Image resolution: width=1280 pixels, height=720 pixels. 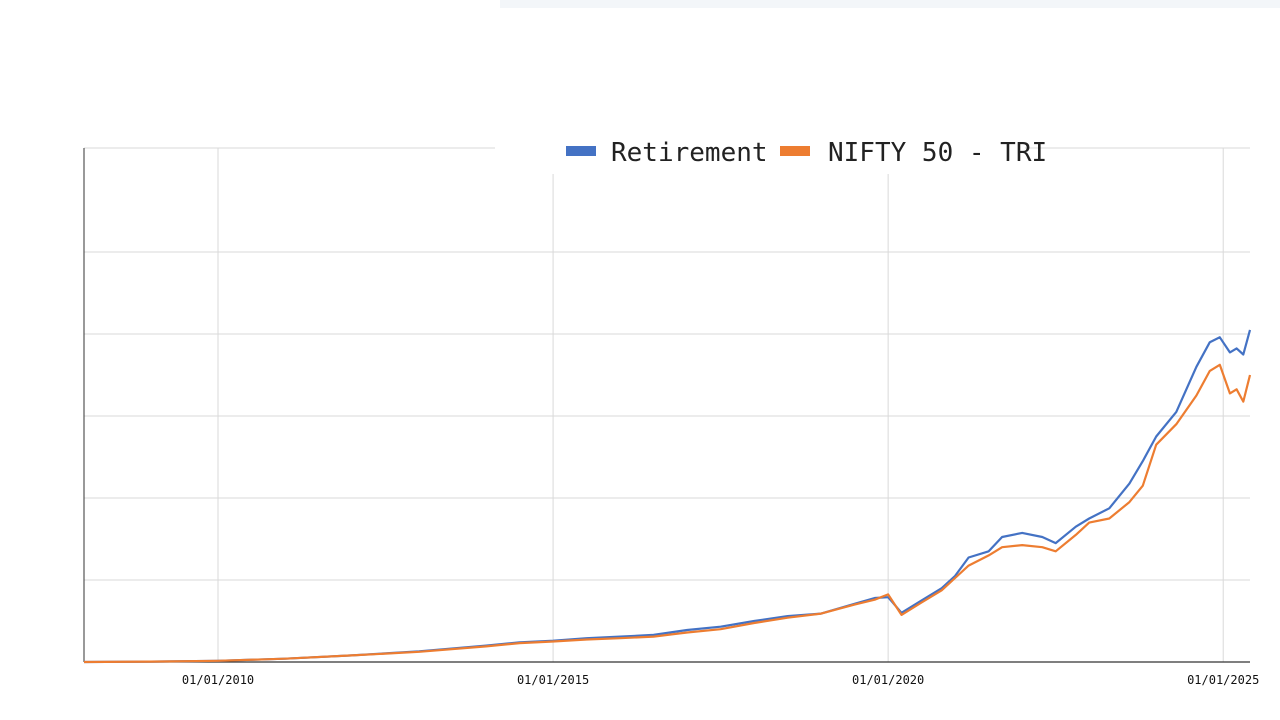 I want to click on legend-swatch-nifty-50-tri, so click(x=795, y=151).